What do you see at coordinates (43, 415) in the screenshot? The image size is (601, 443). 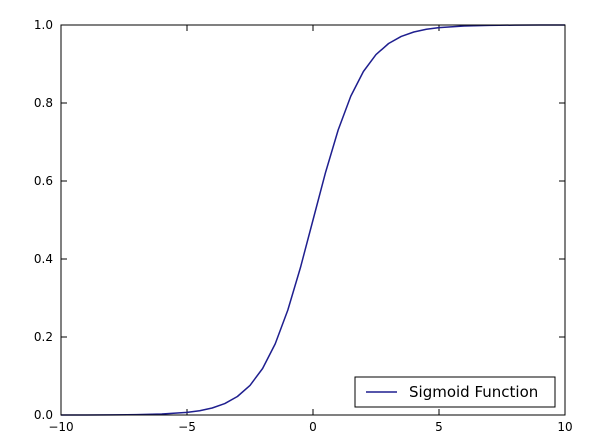 I see `y-tick-label: 0.0` at bounding box center [43, 415].